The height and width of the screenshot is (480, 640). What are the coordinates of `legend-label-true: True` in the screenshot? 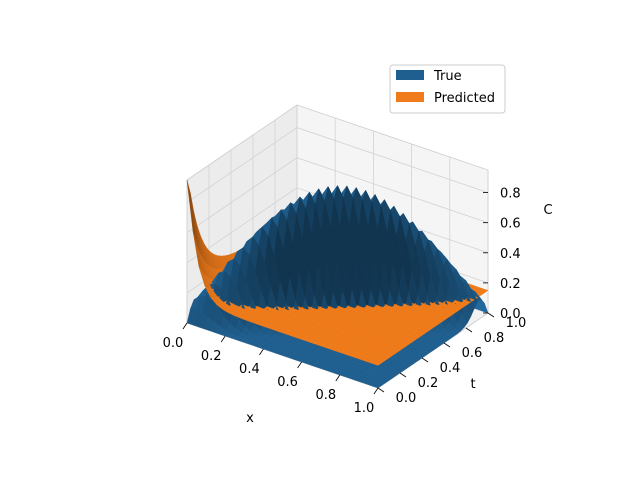 It's located at (447, 76).